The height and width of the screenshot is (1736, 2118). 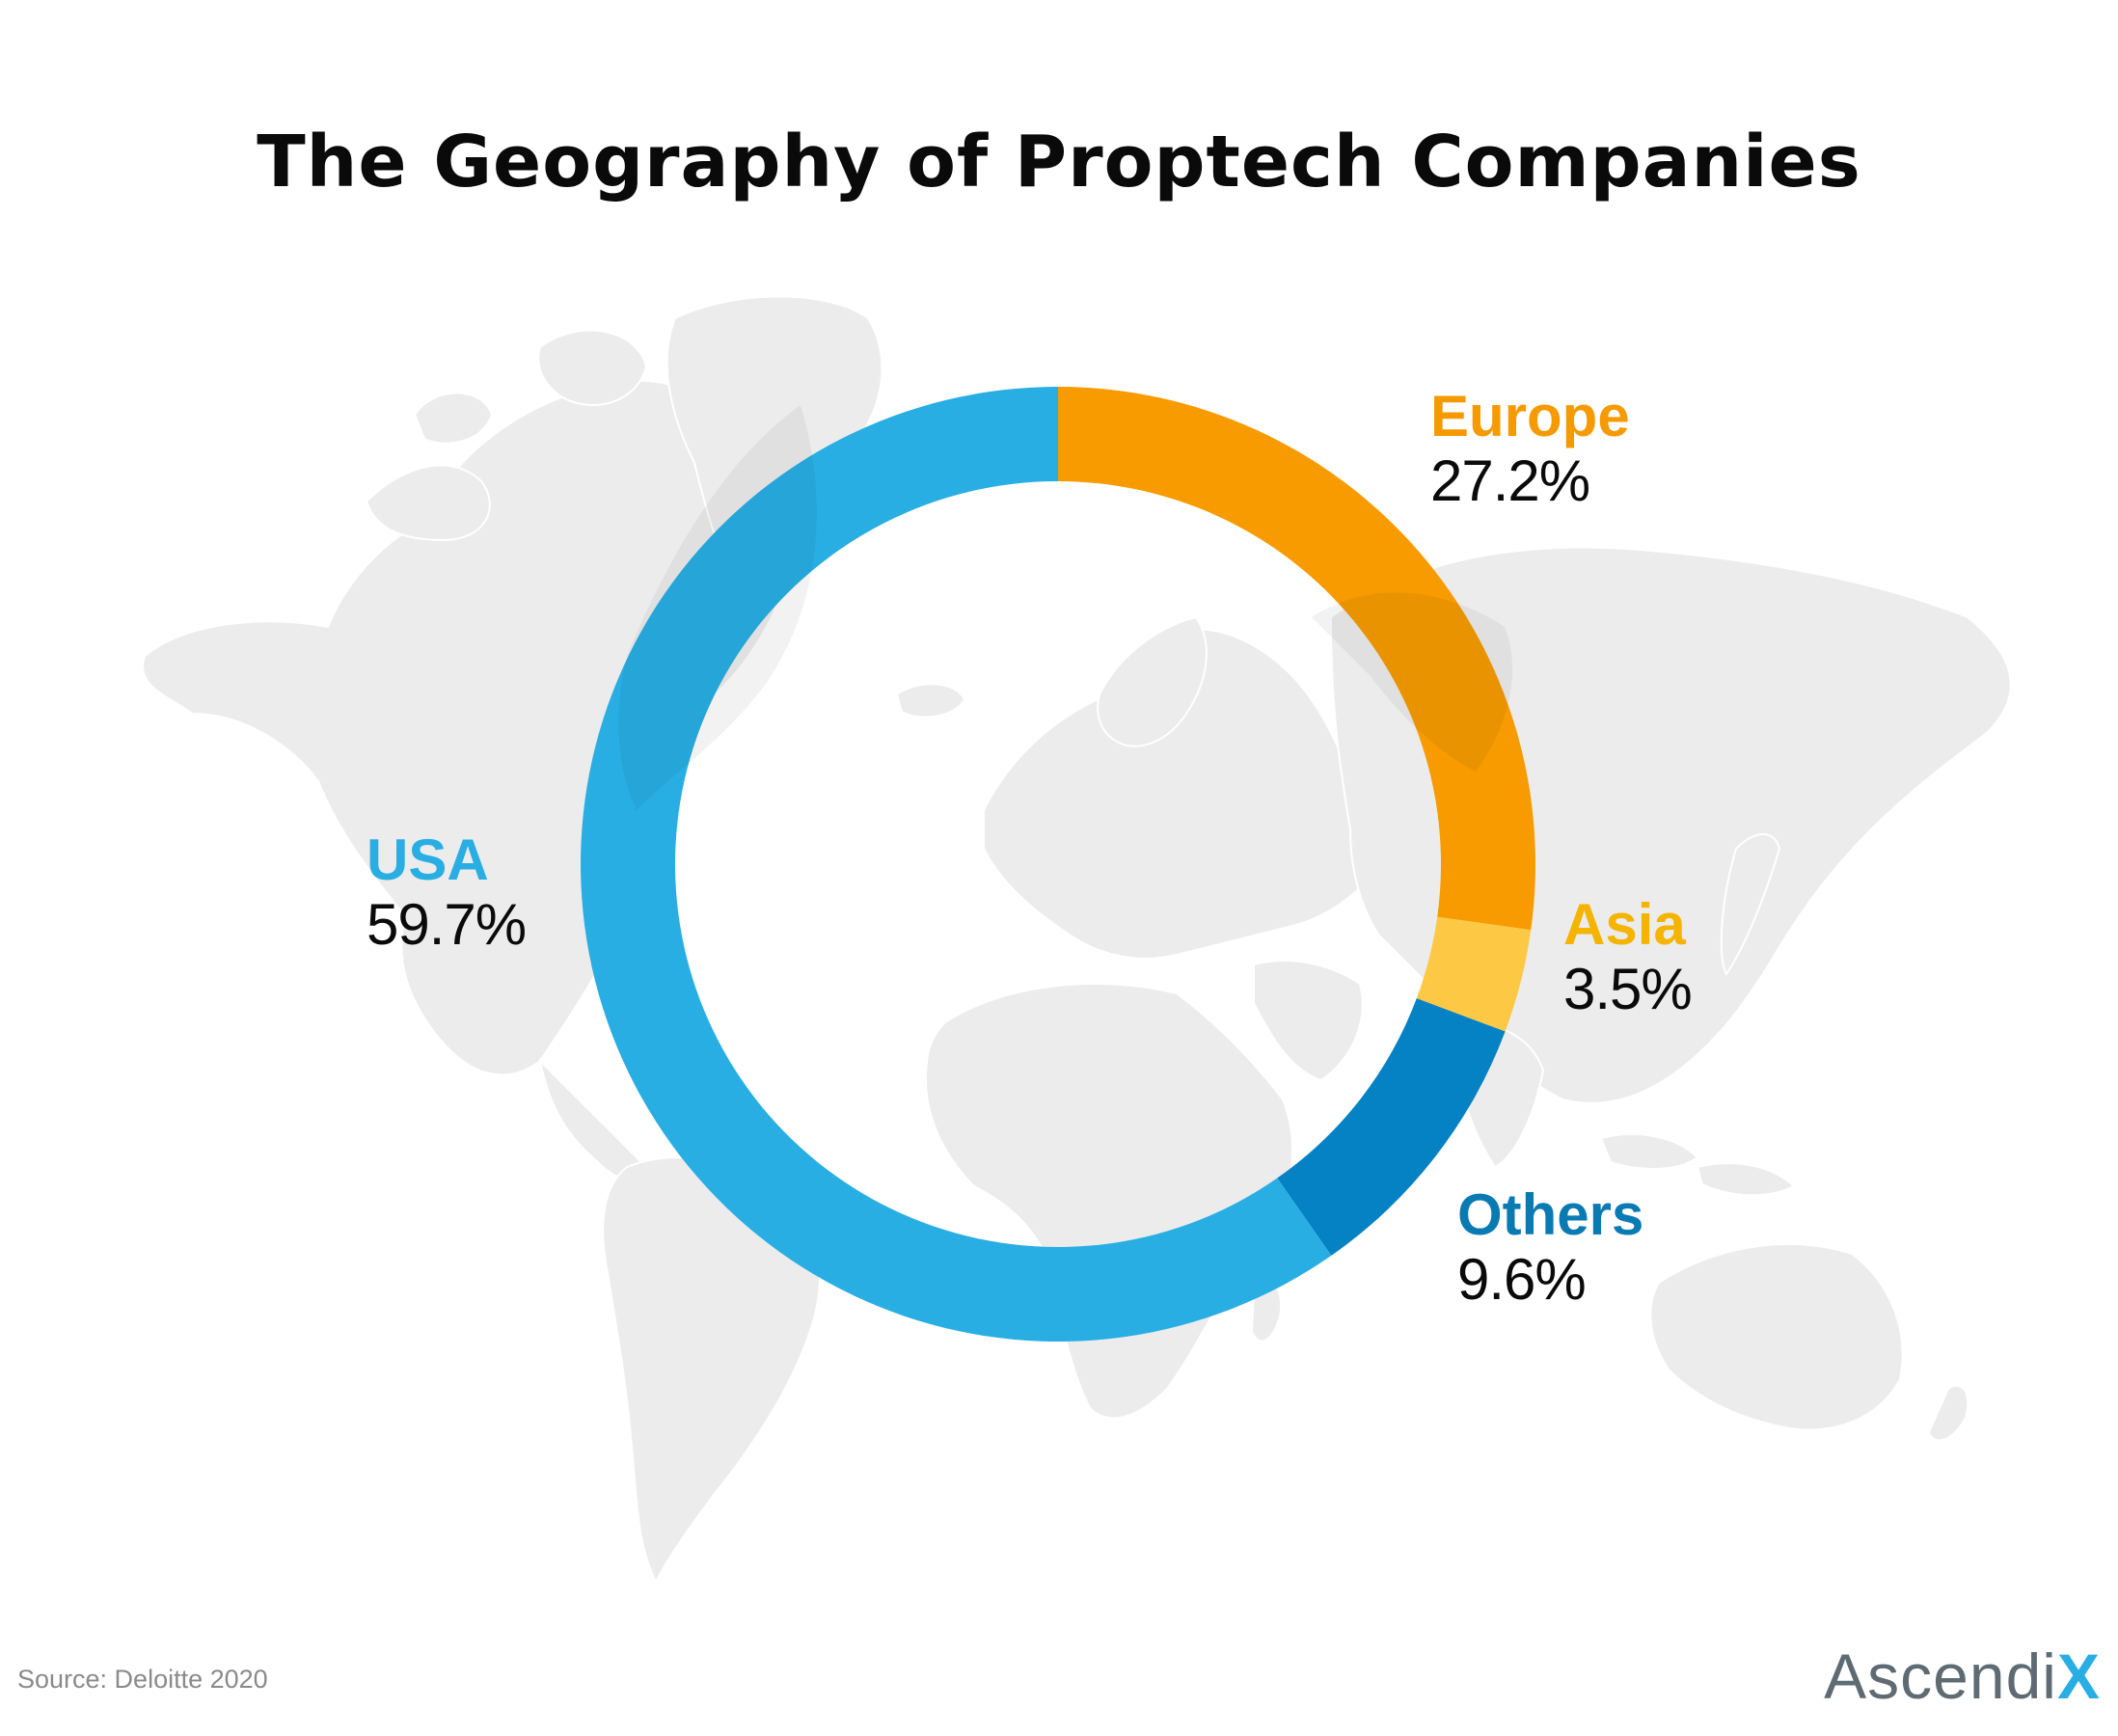 I want to click on map-scandinavia, so click(x=1152, y=681).